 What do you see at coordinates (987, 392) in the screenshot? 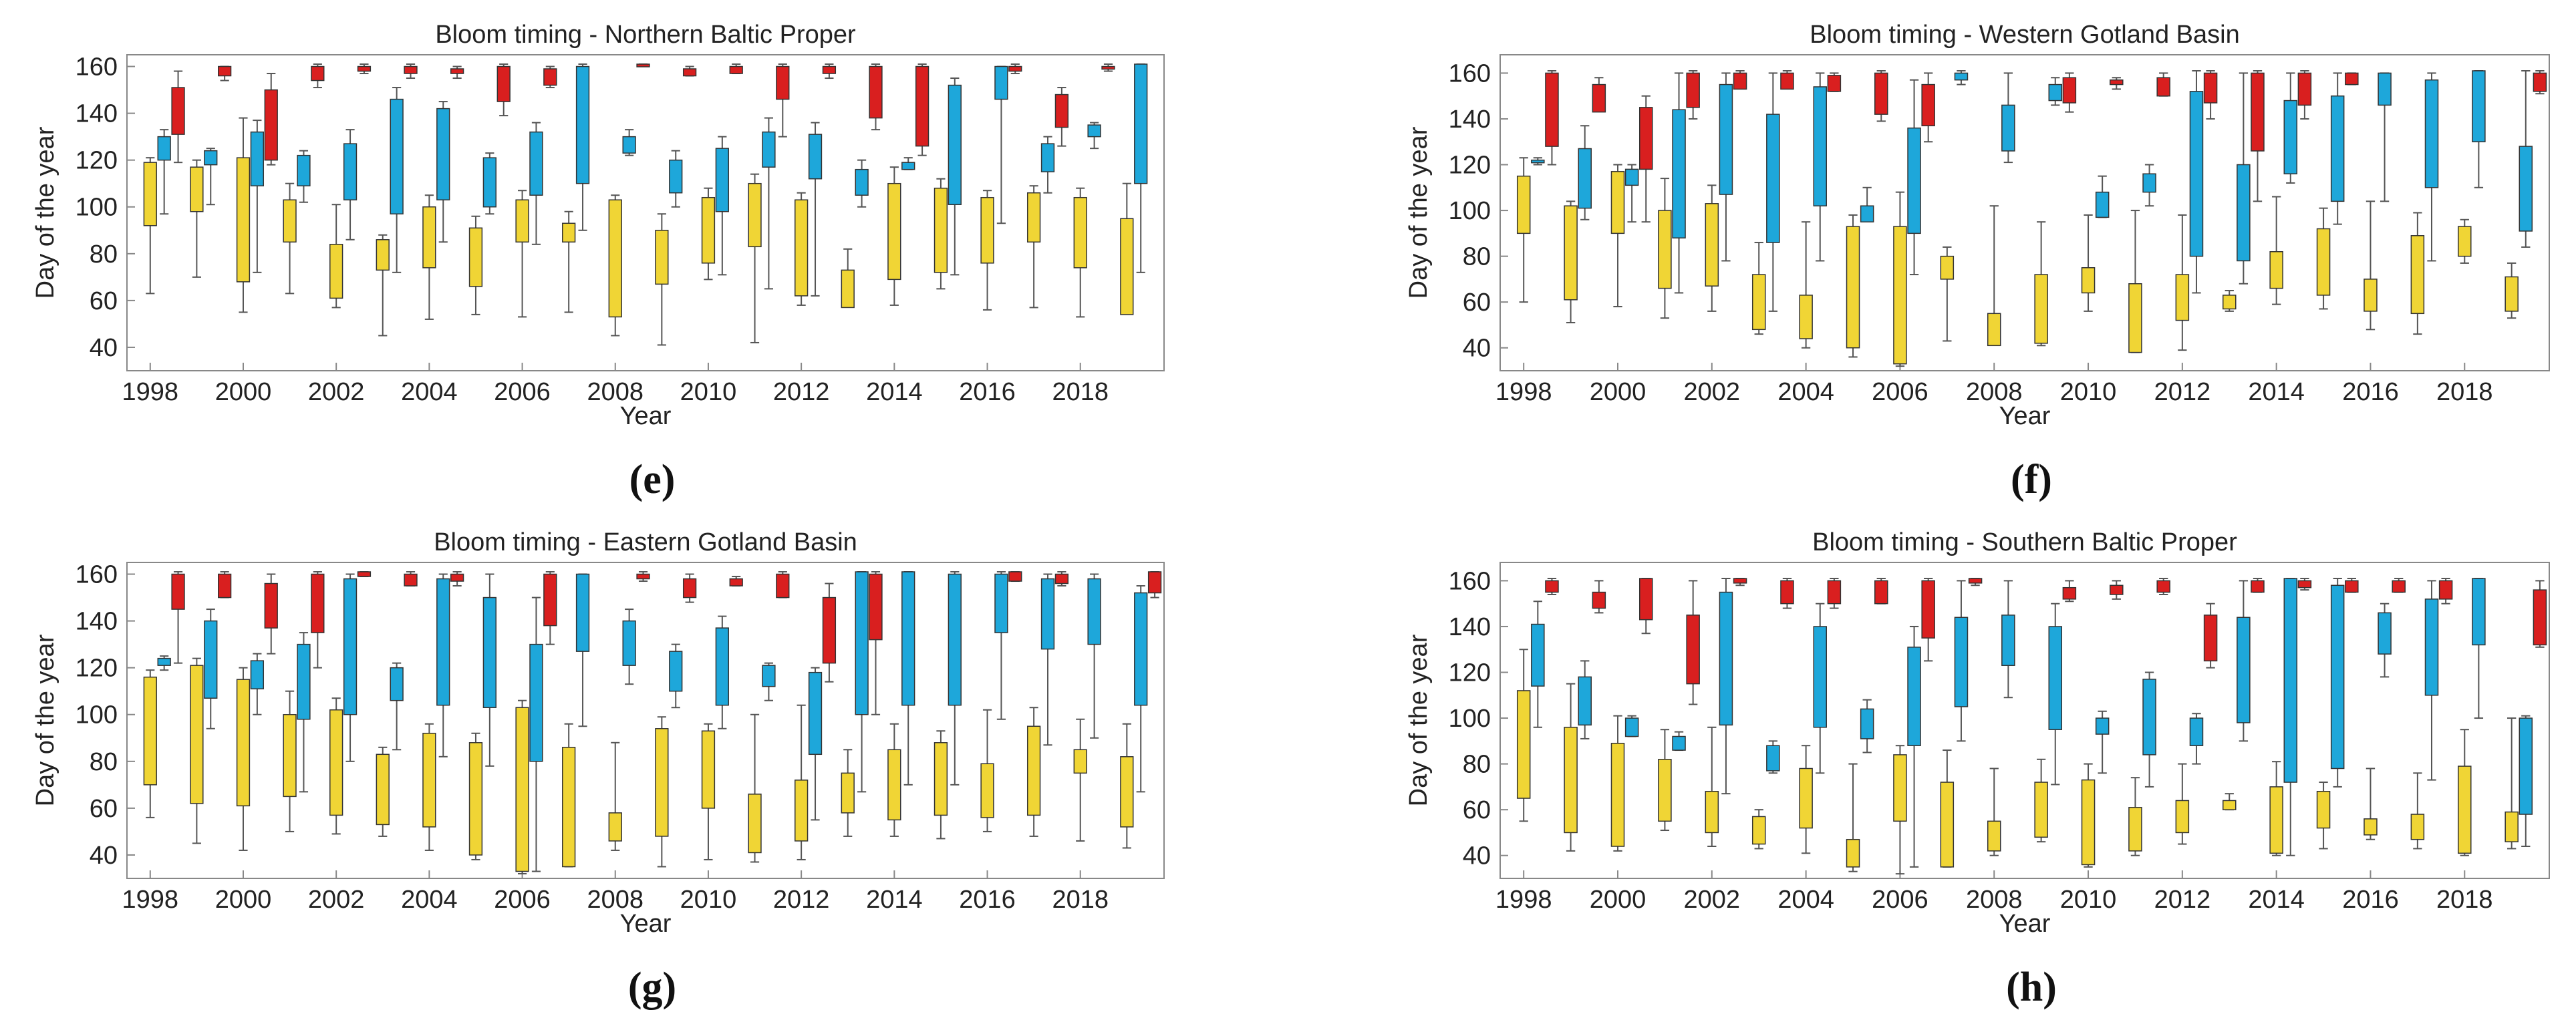
I see `x-tick-label: 2016` at bounding box center [987, 392].